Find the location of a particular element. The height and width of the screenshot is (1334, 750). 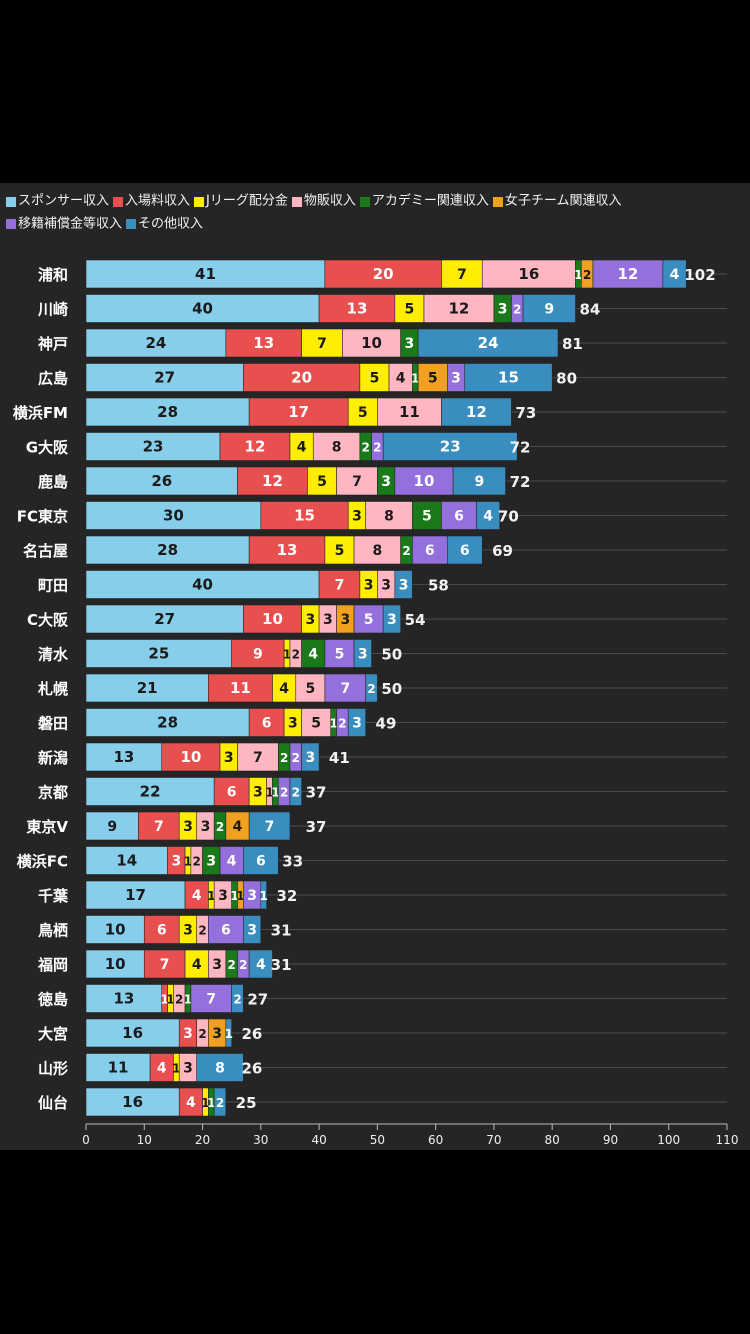

x-tick-label: 40 is located at coordinates (318, 1140).